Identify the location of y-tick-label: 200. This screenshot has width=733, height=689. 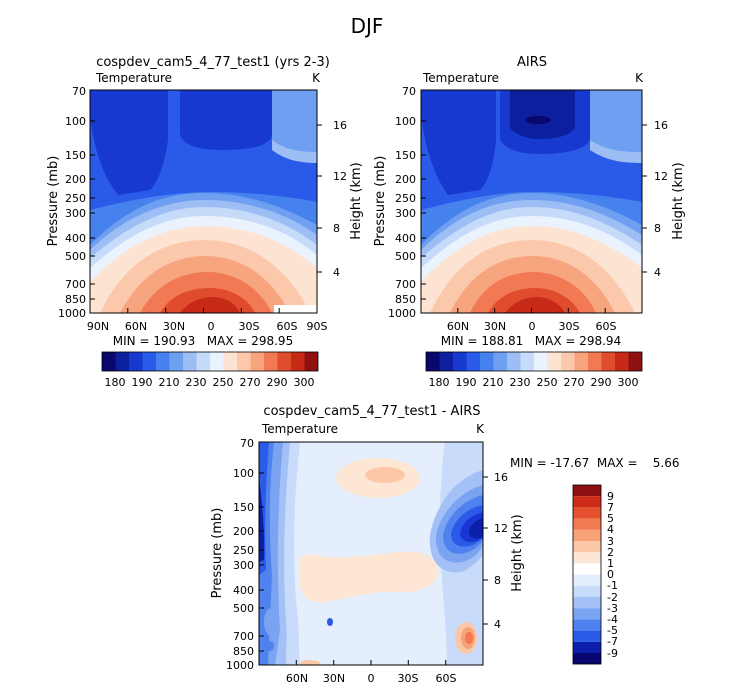
(405, 179).